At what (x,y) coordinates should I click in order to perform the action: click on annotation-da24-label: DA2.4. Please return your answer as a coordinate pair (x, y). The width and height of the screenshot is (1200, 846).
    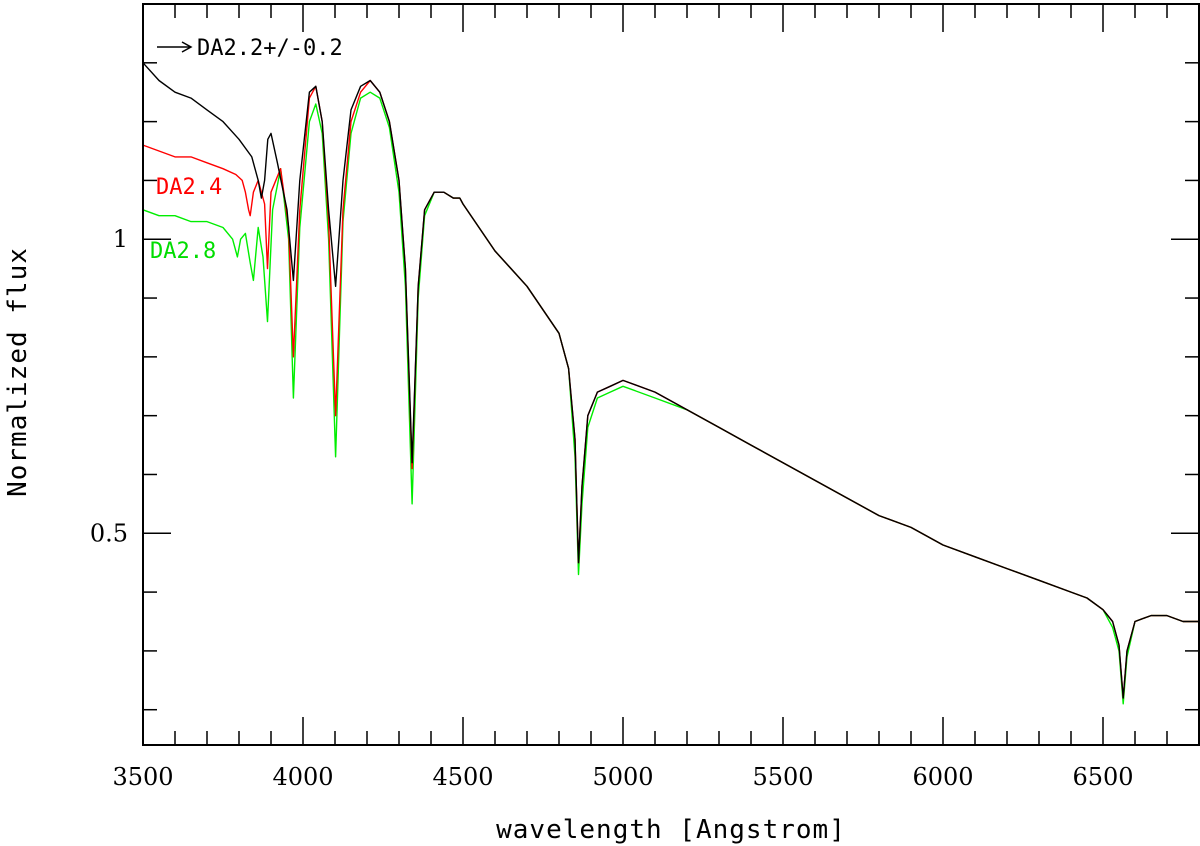
    Looking at the image, I should click on (189, 187).